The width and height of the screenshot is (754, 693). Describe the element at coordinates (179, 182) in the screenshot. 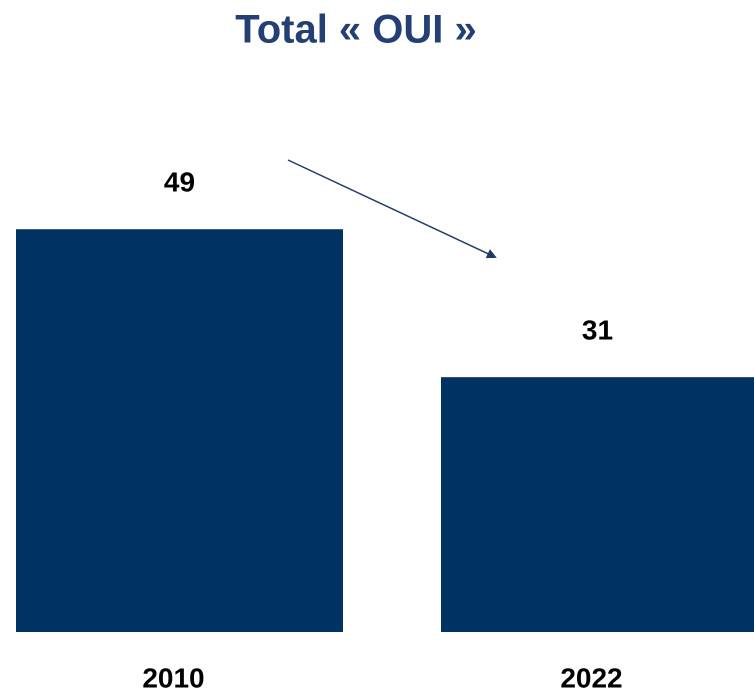

I see `value-label: 49` at that location.